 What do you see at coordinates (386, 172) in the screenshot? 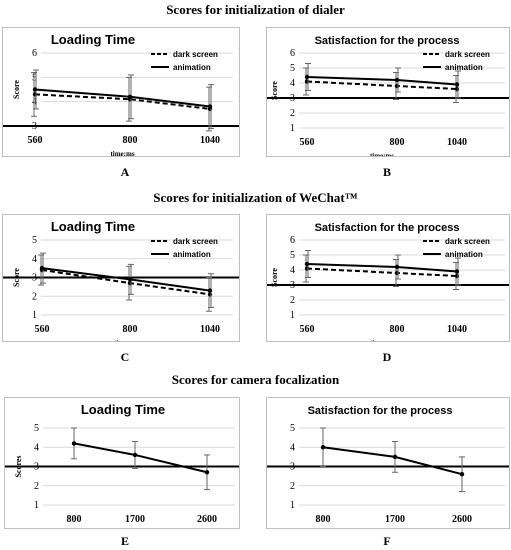
I see `panel-label-b: B` at bounding box center [386, 172].